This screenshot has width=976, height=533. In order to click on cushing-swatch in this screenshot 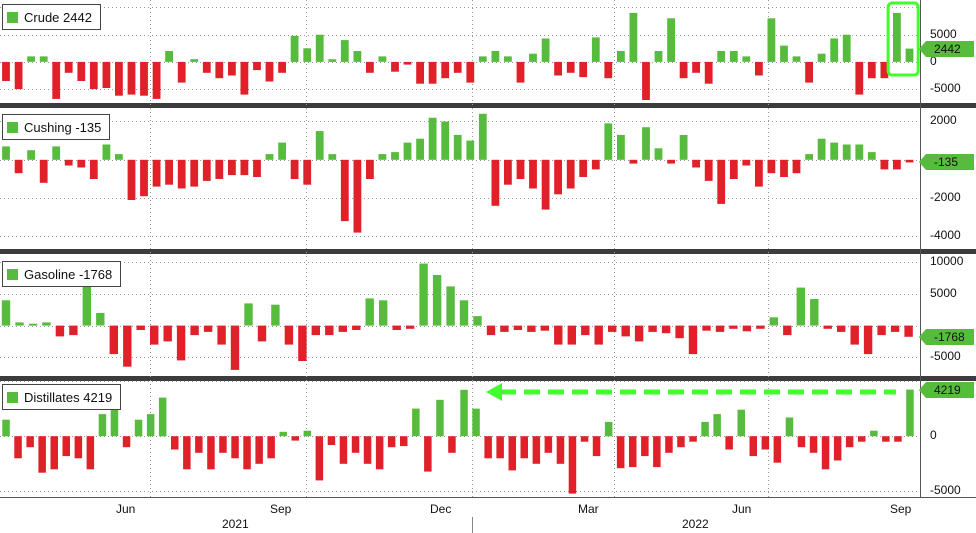, I will do `click(12, 127)`.